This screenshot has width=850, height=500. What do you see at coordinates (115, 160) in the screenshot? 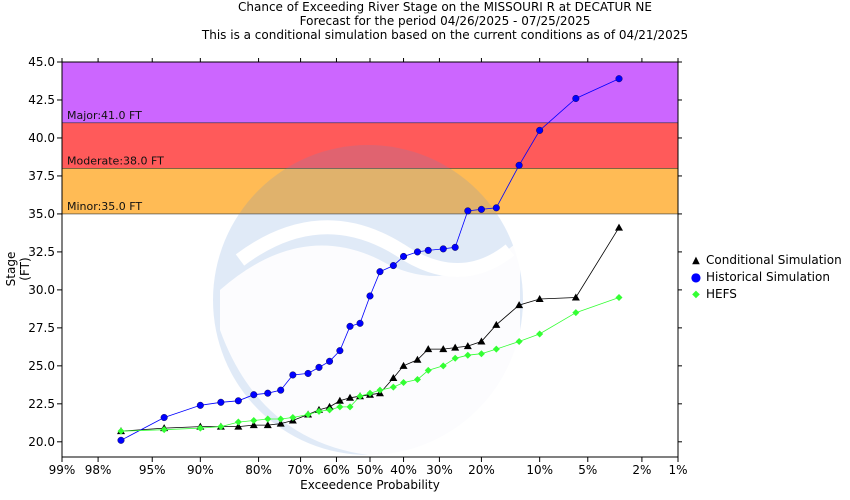
I see `flood-band-label: Moderate:38.0 FT` at bounding box center [115, 160].